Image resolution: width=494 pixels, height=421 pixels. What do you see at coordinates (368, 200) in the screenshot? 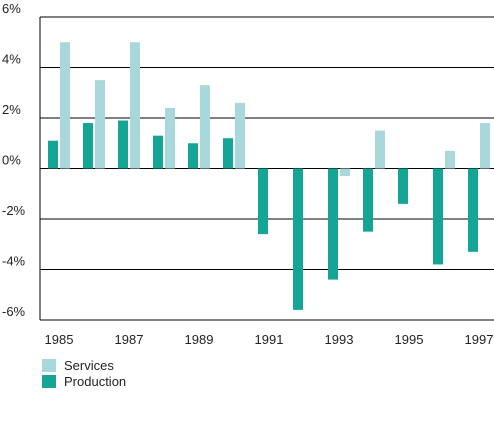
I see `bar-production-1994` at bounding box center [368, 200].